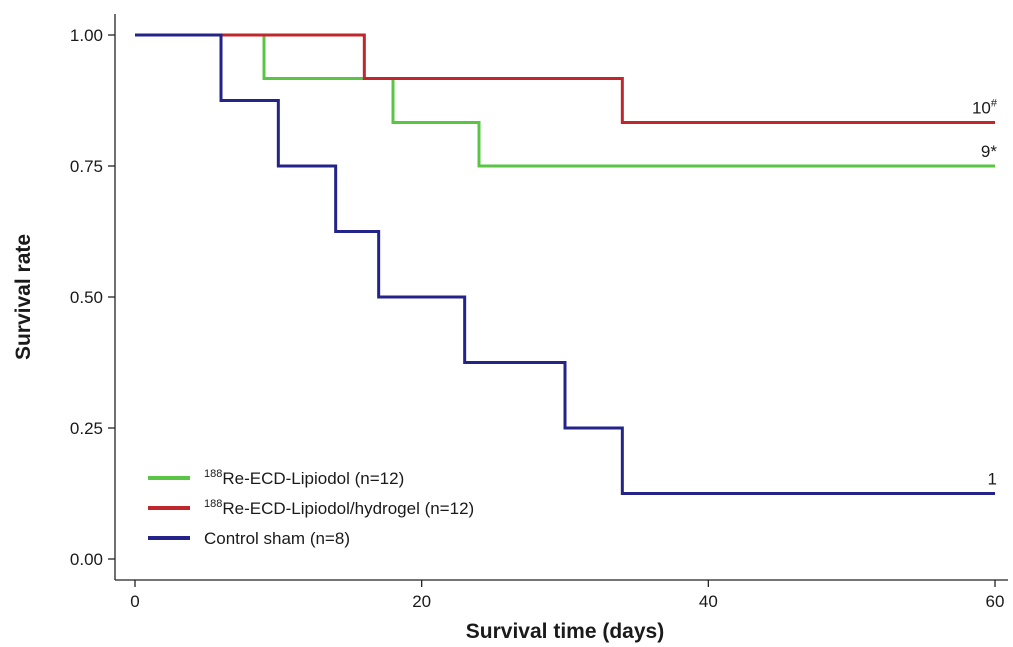  Describe the element at coordinates (23, 297) in the screenshot. I see `y-axis-title: Survival rate` at that location.